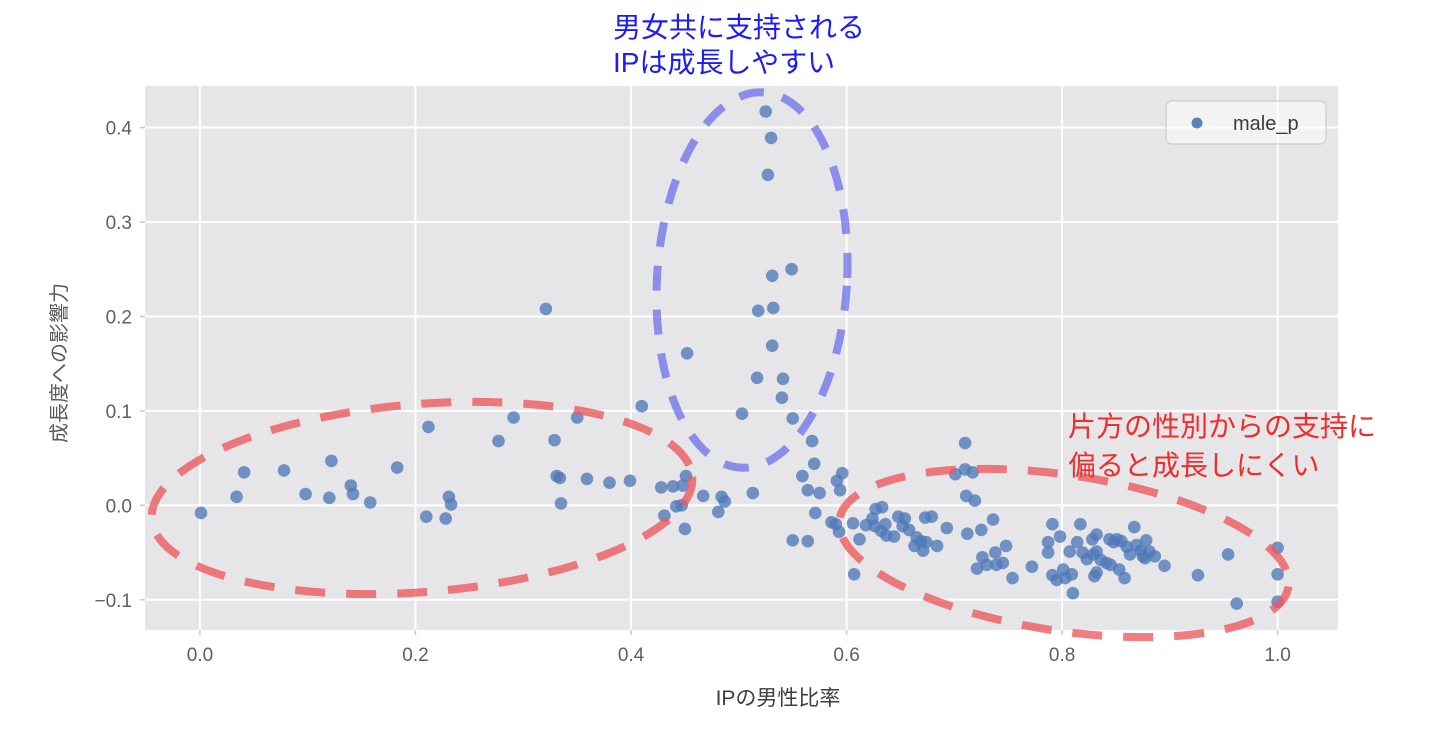 This screenshot has width=1440, height=746. I want to click on x-tick-label: 1.0, so click(1277, 655).